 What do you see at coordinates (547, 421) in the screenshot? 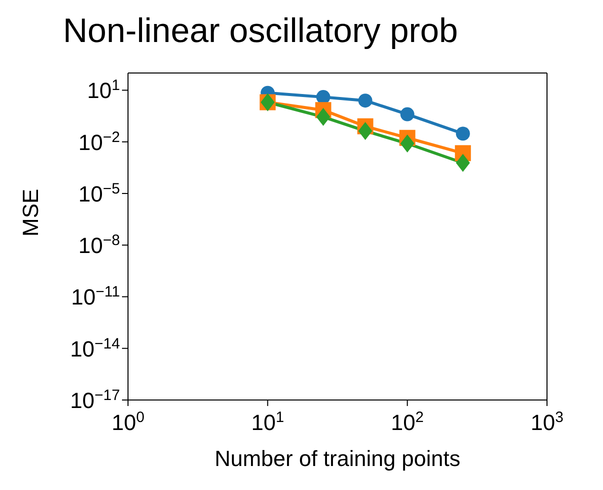
I see `x-tick-label: 10$^{3}$` at bounding box center [547, 421].